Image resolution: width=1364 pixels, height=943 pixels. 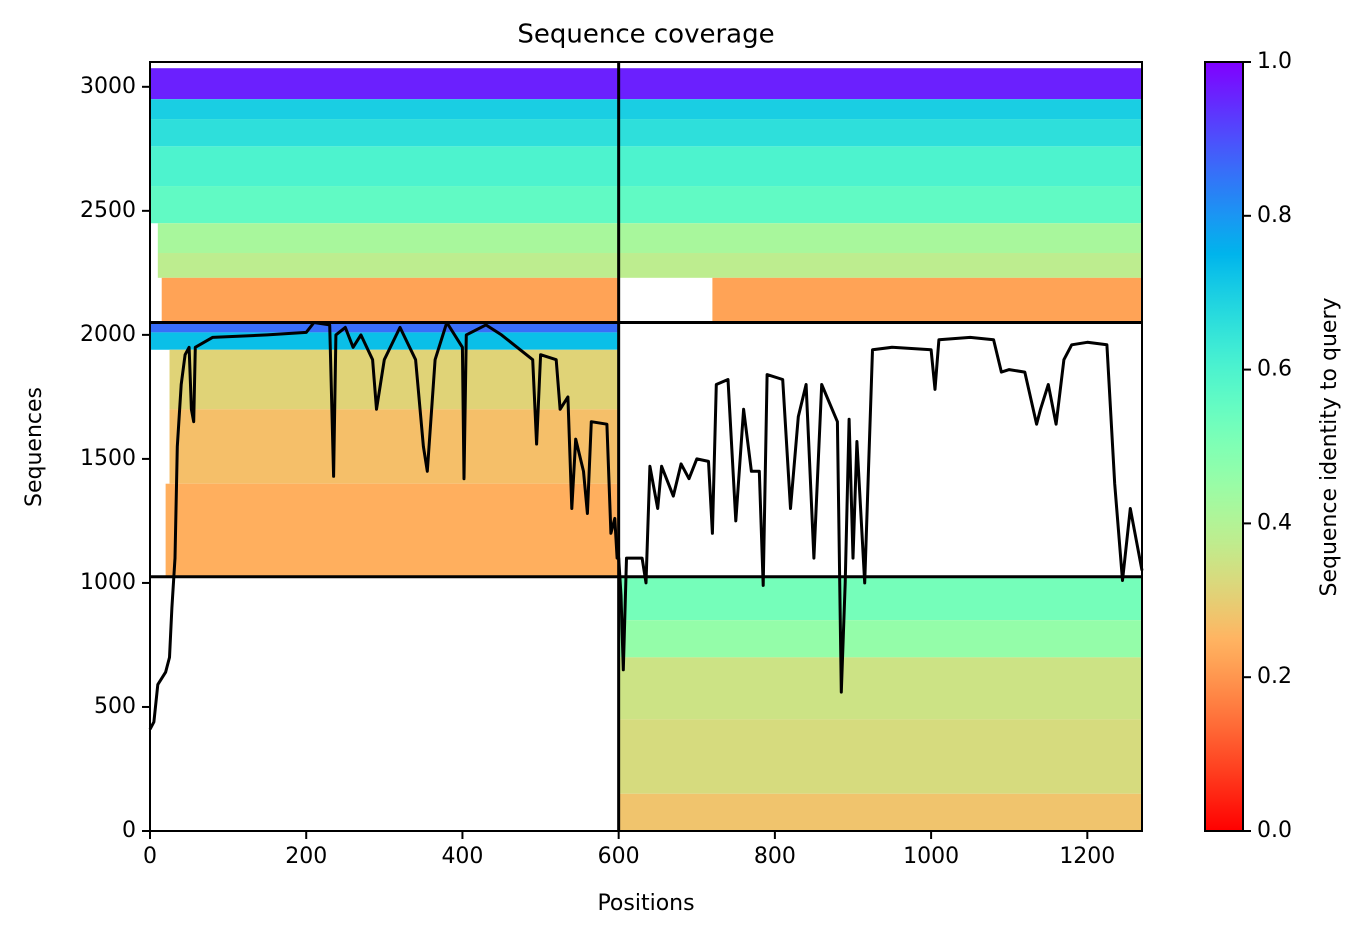 I want to click on x-axis-label: Positions, so click(x=645, y=903).